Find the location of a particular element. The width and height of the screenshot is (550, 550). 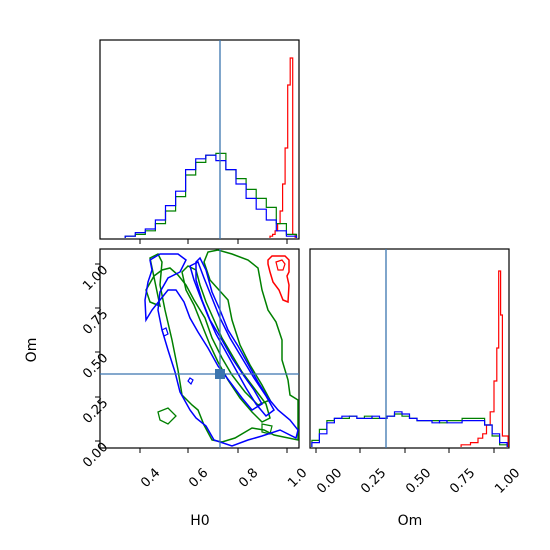

y-tick-0.75: 0.75 is located at coordinates (95, 322).